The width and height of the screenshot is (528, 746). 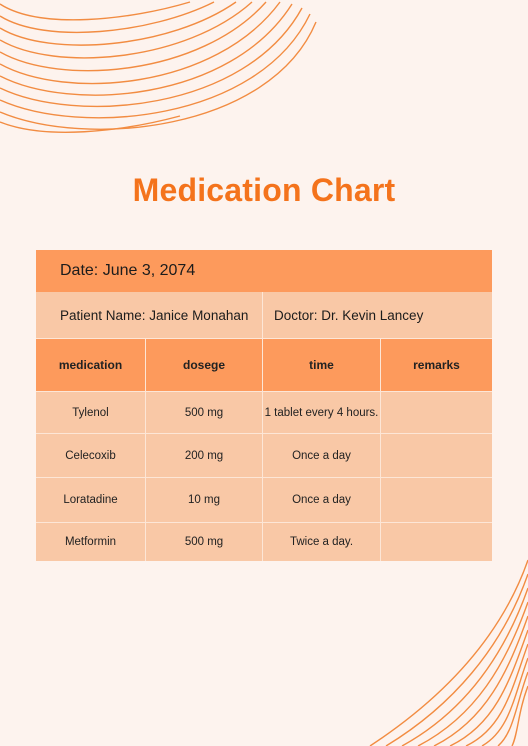 I want to click on document-title: Medication Chart, so click(x=264, y=190).